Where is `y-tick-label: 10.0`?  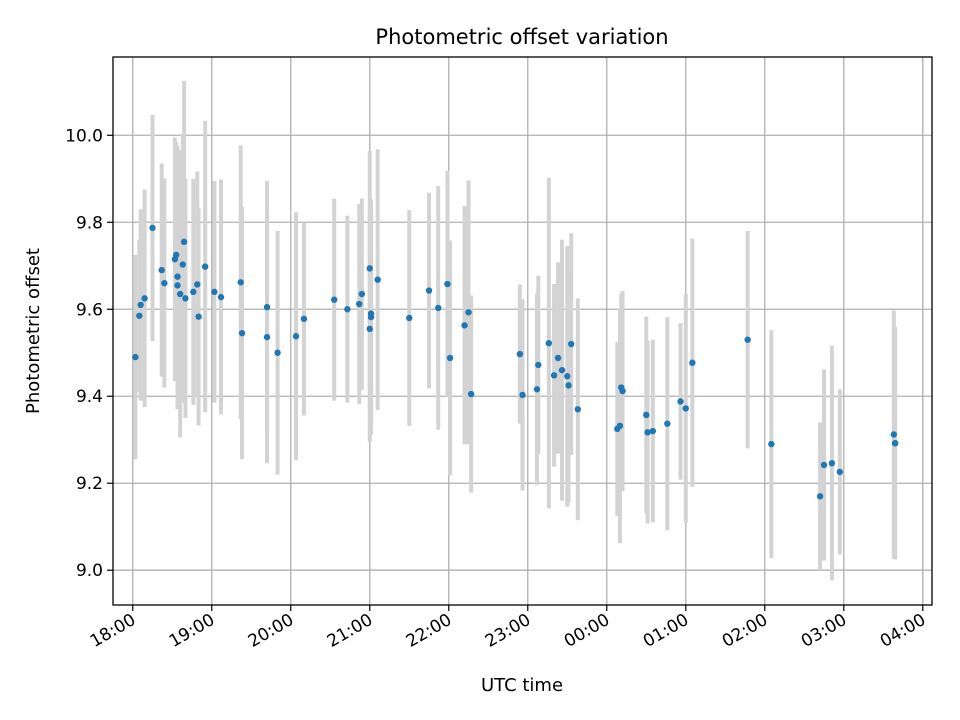 y-tick-label: 10.0 is located at coordinates (84, 136).